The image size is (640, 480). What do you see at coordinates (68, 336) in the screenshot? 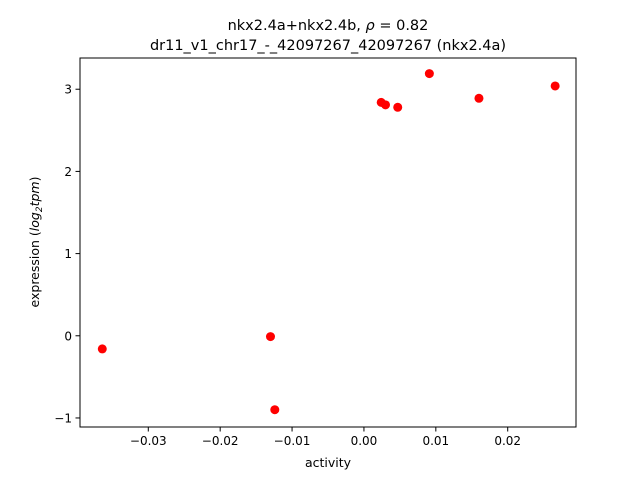
I see `y-tick-label: 0` at bounding box center [68, 336].